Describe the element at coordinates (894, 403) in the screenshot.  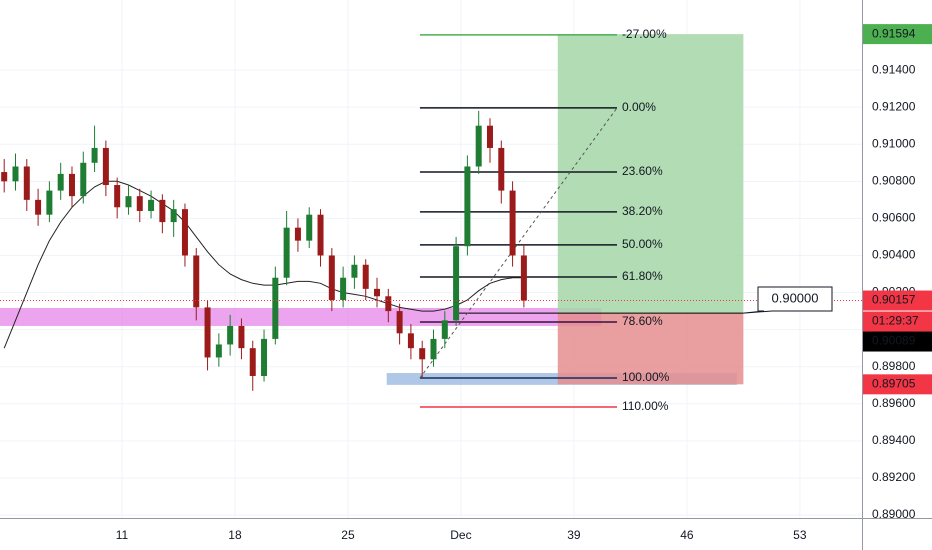
I see `y-tick-label: 0.89600` at that location.